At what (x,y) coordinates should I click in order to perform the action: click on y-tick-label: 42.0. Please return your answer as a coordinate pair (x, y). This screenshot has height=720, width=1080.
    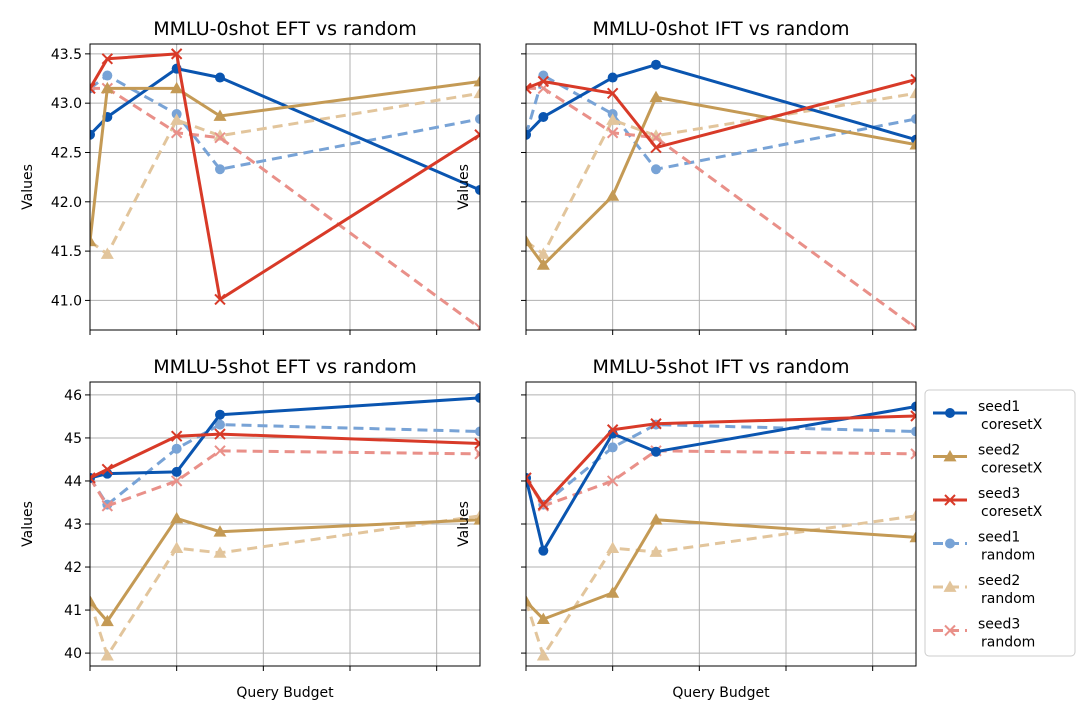
    Looking at the image, I should click on (66, 203).